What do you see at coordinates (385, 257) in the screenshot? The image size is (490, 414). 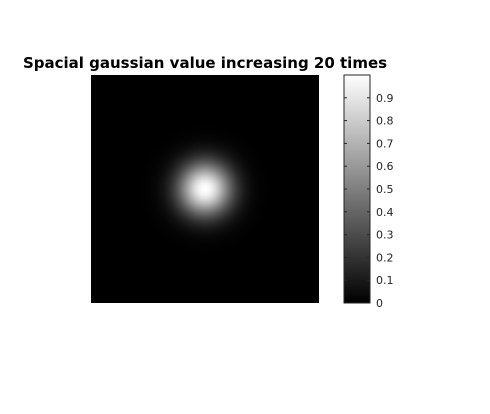 I see `colorbar-tick-label: 0.2` at bounding box center [385, 257].